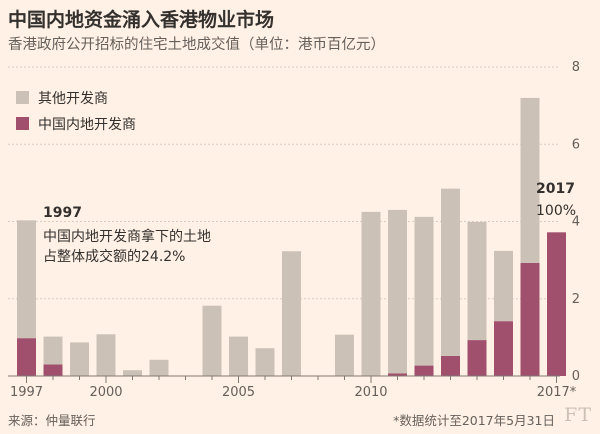 The width and height of the screenshot is (600, 434). Describe the element at coordinates (474, 420) in the screenshot. I see `footnote: *数据统计至2017年5月31日` at that location.